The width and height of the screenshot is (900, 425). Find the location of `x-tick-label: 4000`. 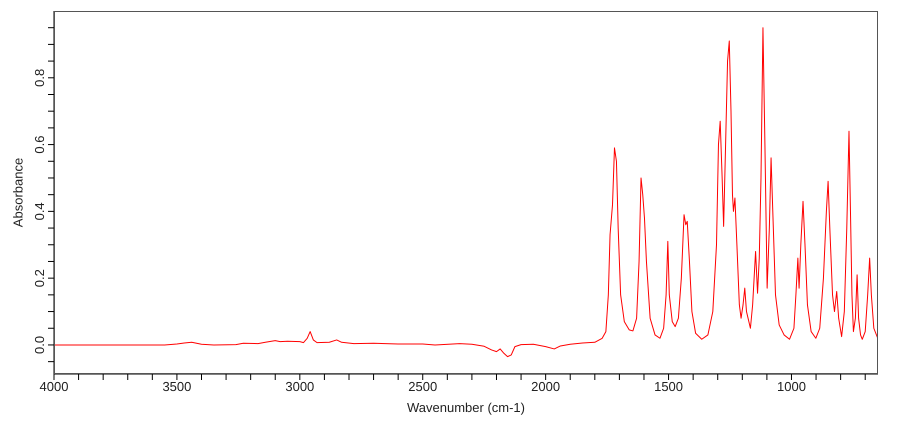

x-tick-label: 4000 is located at coordinates (54, 386).